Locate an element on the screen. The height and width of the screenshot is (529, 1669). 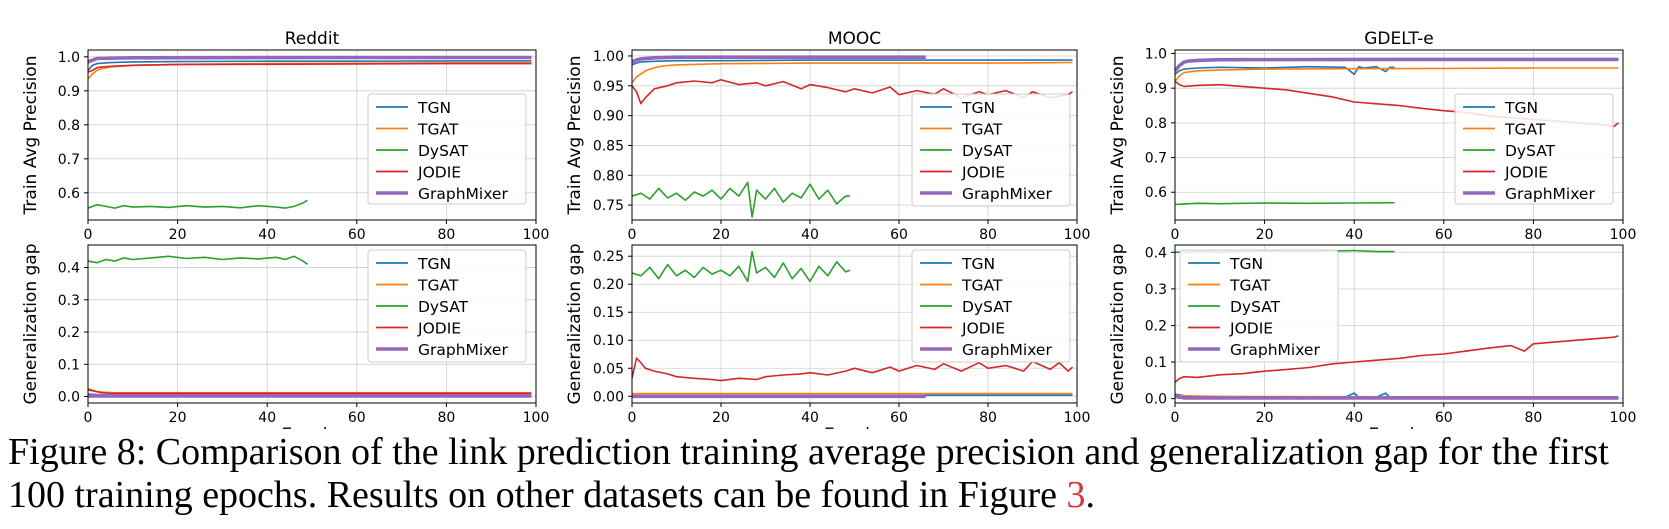
y-tick-label: 0.95 is located at coordinates (608, 87).